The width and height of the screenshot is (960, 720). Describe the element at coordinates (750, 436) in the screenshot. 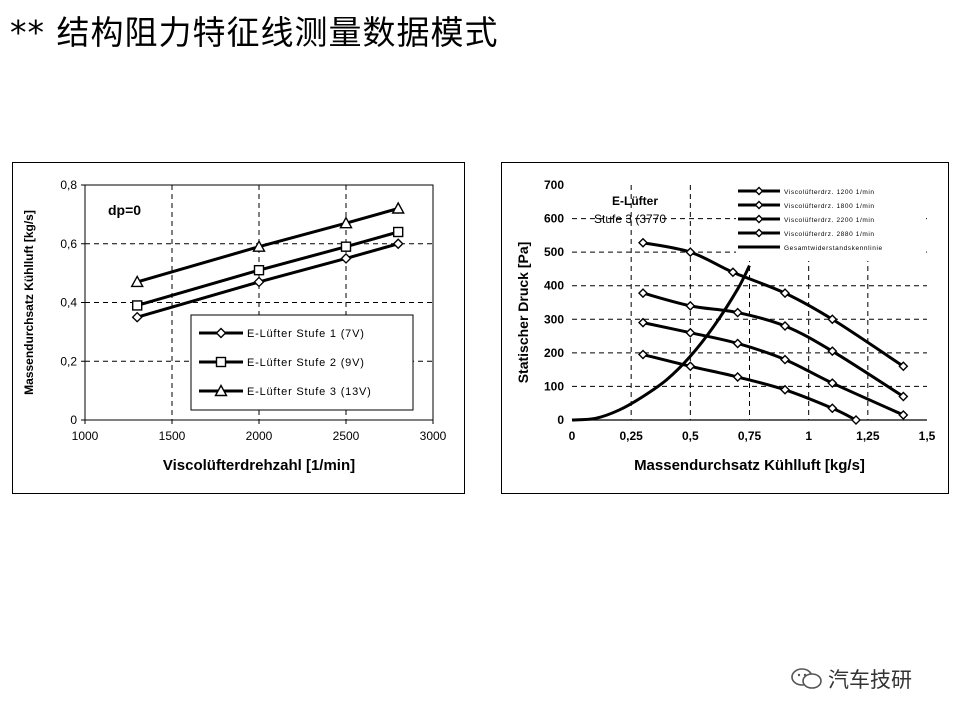

I see `x-tick-label: 0,75` at that location.